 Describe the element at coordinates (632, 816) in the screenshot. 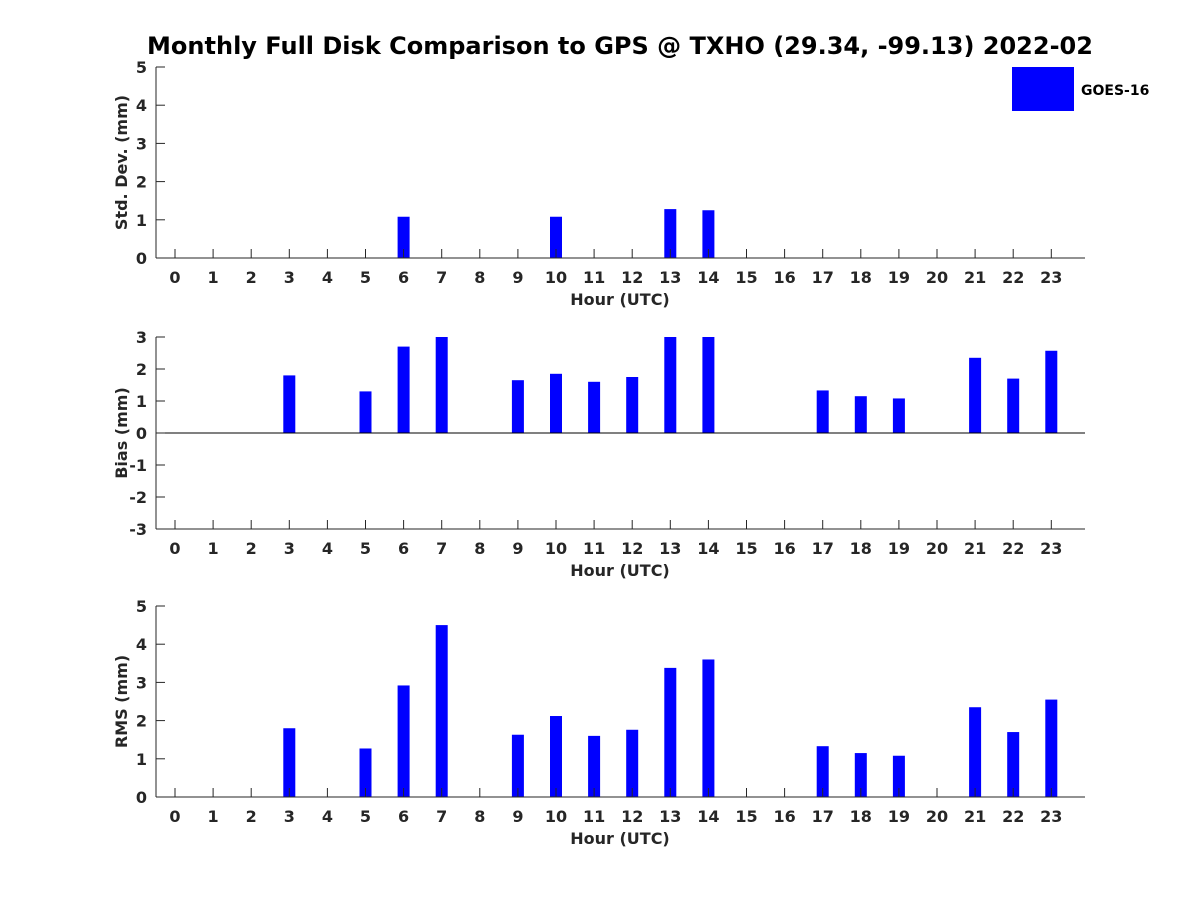

I see `x-tick-label: 12` at that location.